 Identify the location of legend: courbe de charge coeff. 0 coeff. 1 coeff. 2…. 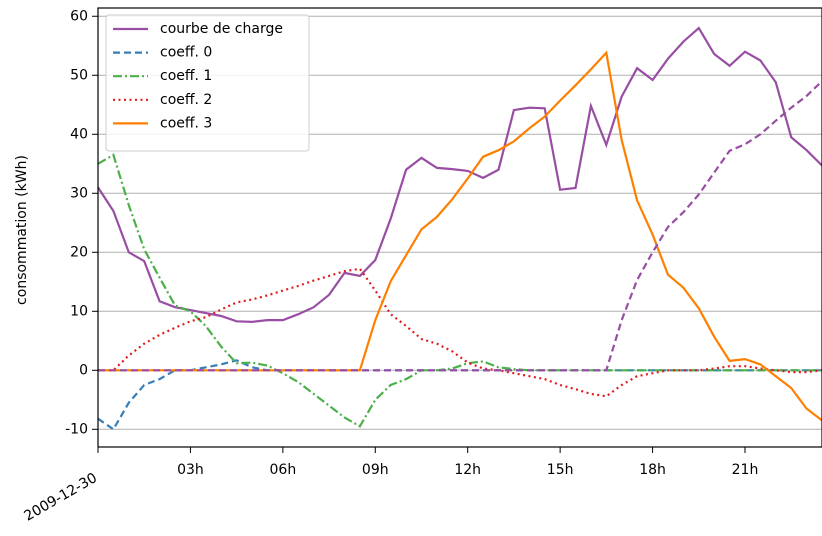
(207, 83).